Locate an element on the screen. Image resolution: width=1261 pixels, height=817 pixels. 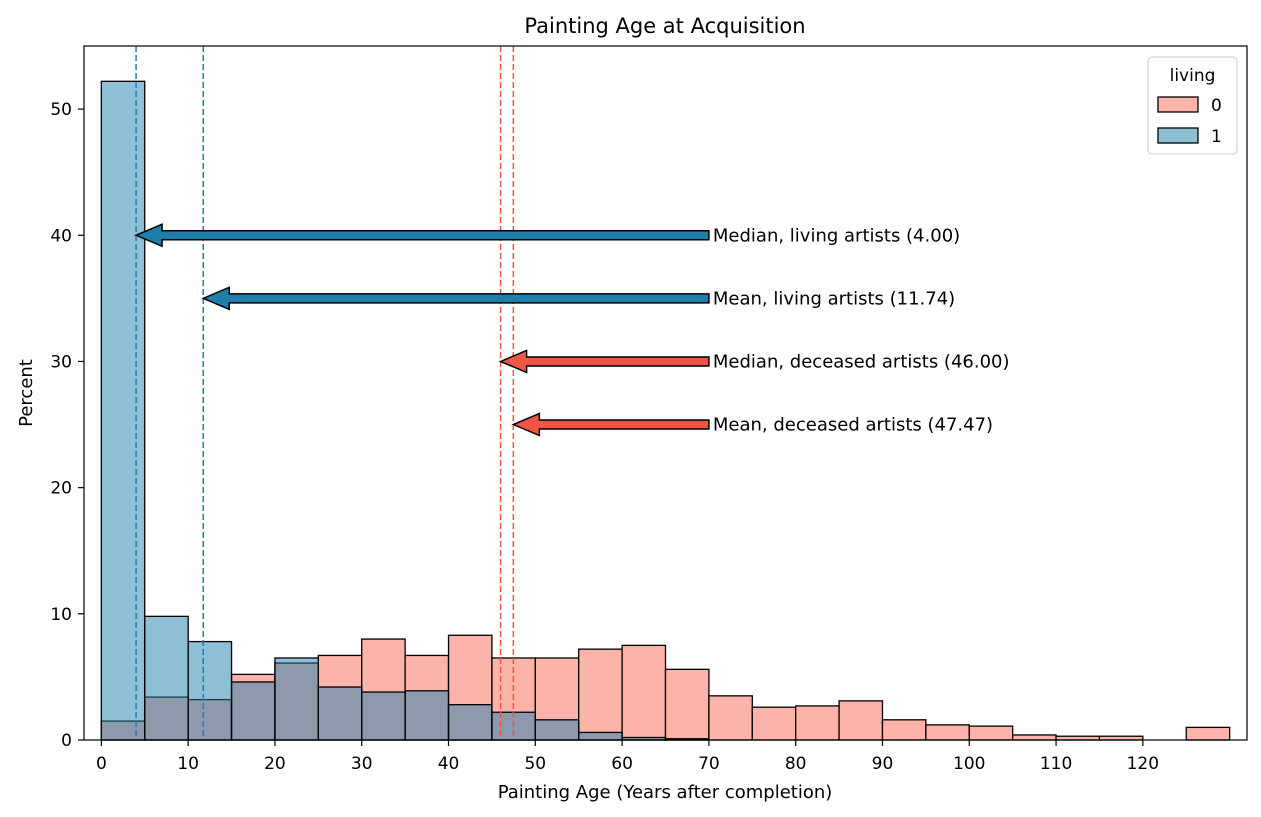
x-tick-label-10: 10 is located at coordinates (188, 764).